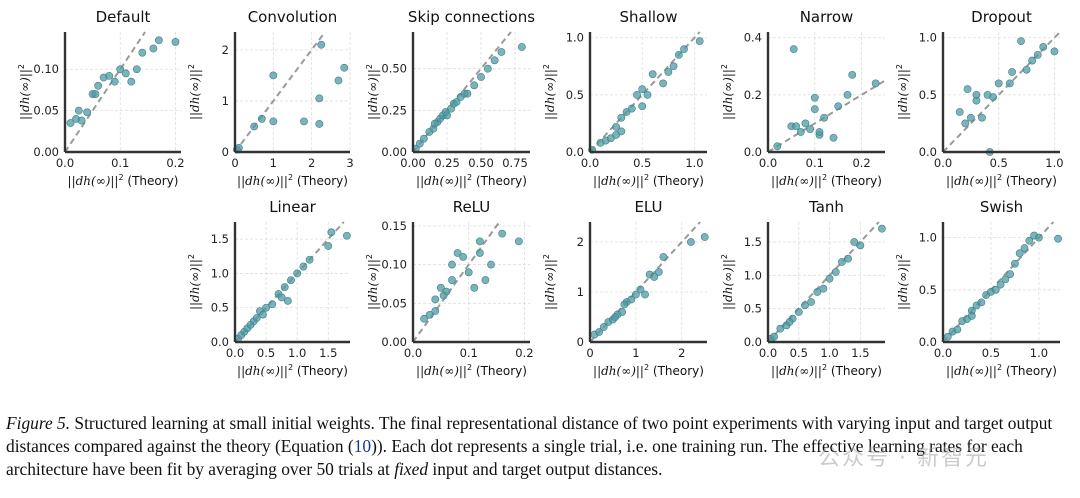  What do you see at coordinates (753, 309) in the screenshot?
I see `tanh-ytick-label: 0.5` at bounding box center [753, 309].